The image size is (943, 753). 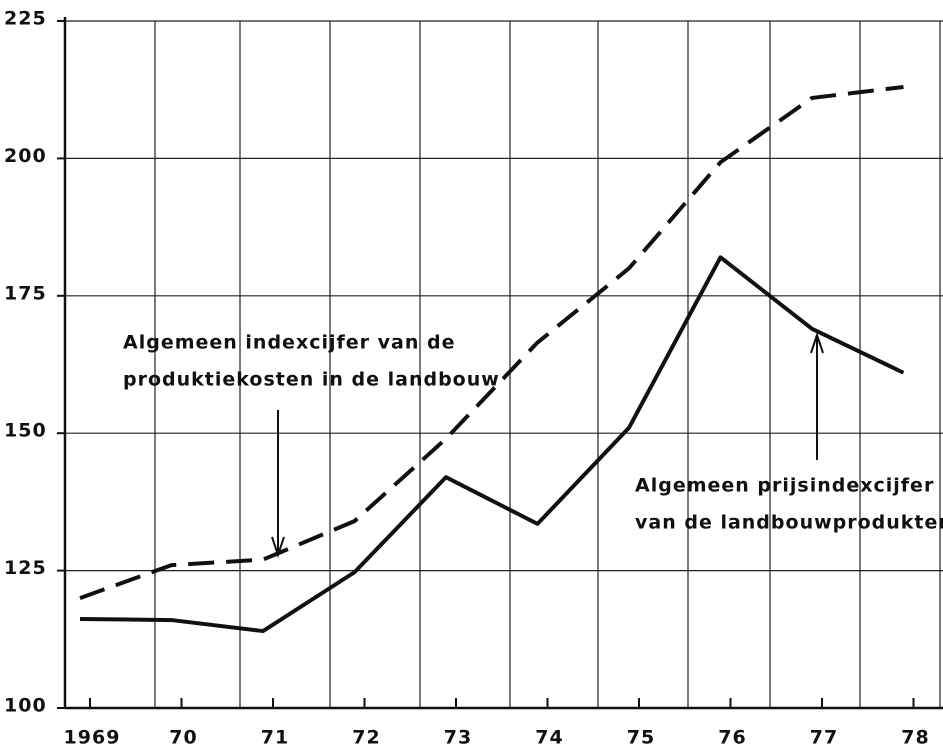 What do you see at coordinates (25, 293) in the screenshot?
I see `y-tick-label: 175` at bounding box center [25, 293].